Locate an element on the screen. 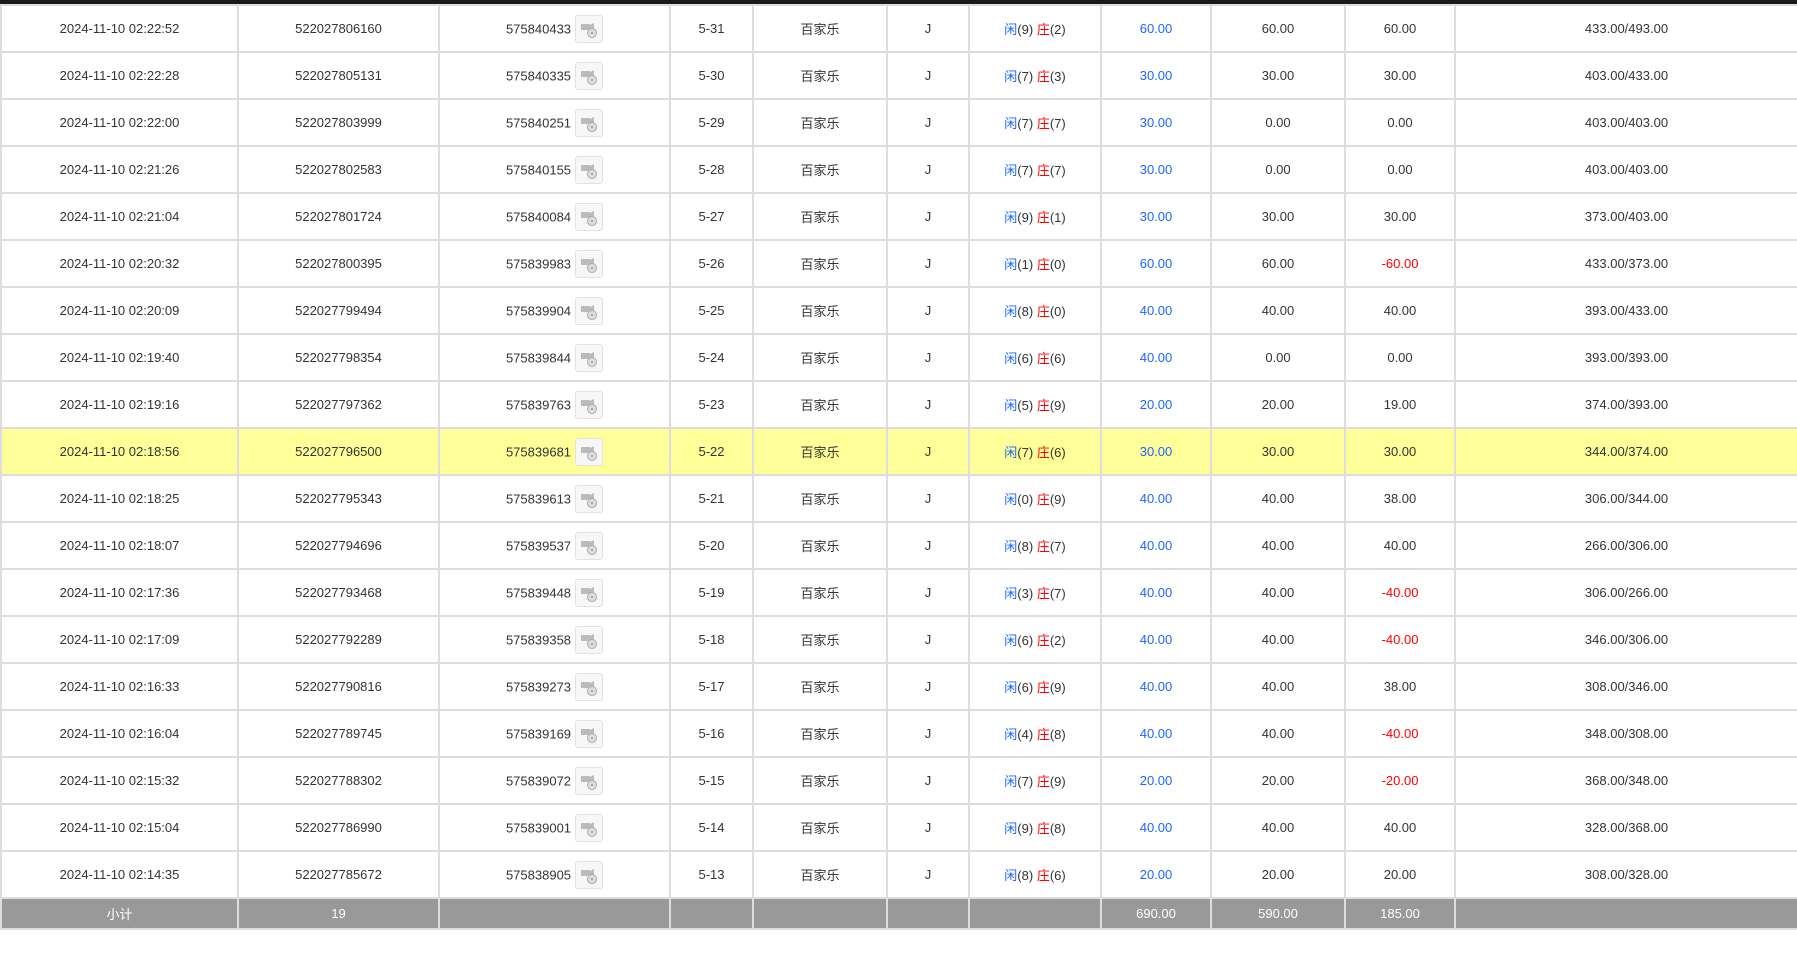 The image size is (1797, 960). valid-bet: 60.00 is located at coordinates (1278, 263).